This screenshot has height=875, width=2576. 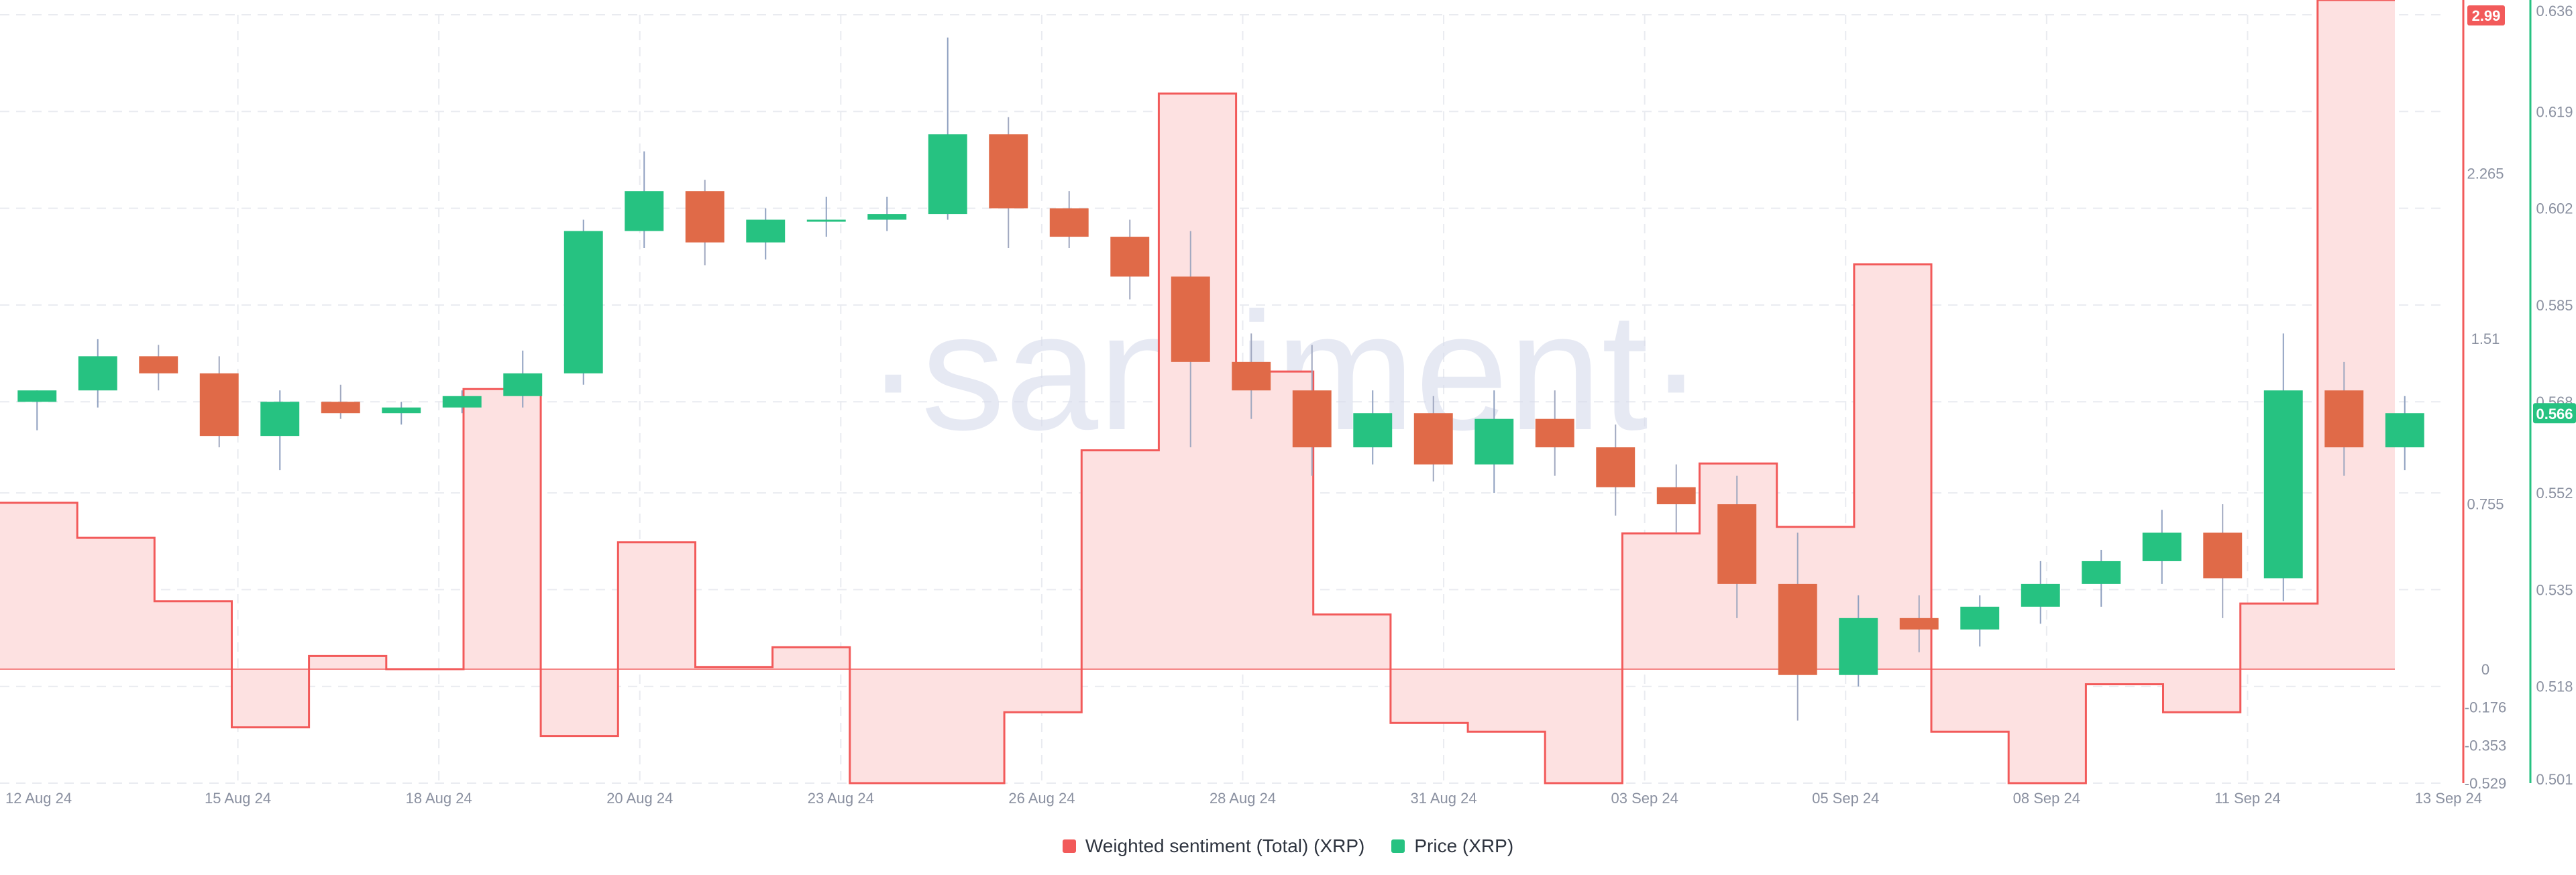 What do you see at coordinates (2554, 493) in the screenshot?
I see `price-tick-label: 0.552` at bounding box center [2554, 493].